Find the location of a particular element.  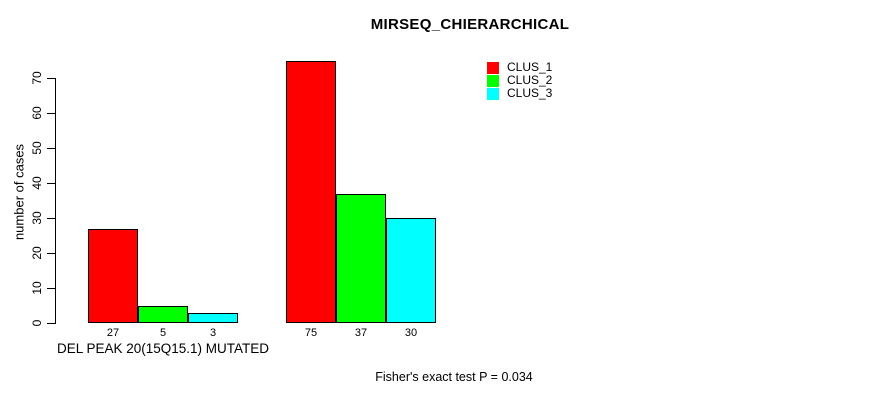

bar-clus_3-group1 is located at coordinates (213, 317).